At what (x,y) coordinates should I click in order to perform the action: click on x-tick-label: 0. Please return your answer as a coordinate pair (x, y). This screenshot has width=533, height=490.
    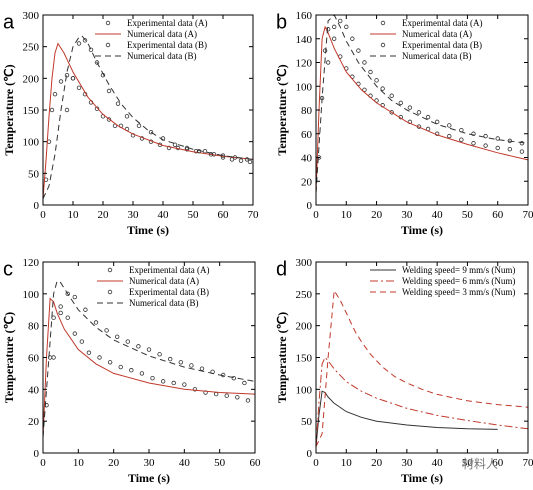
    Looking at the image, I should click on (43, 215).